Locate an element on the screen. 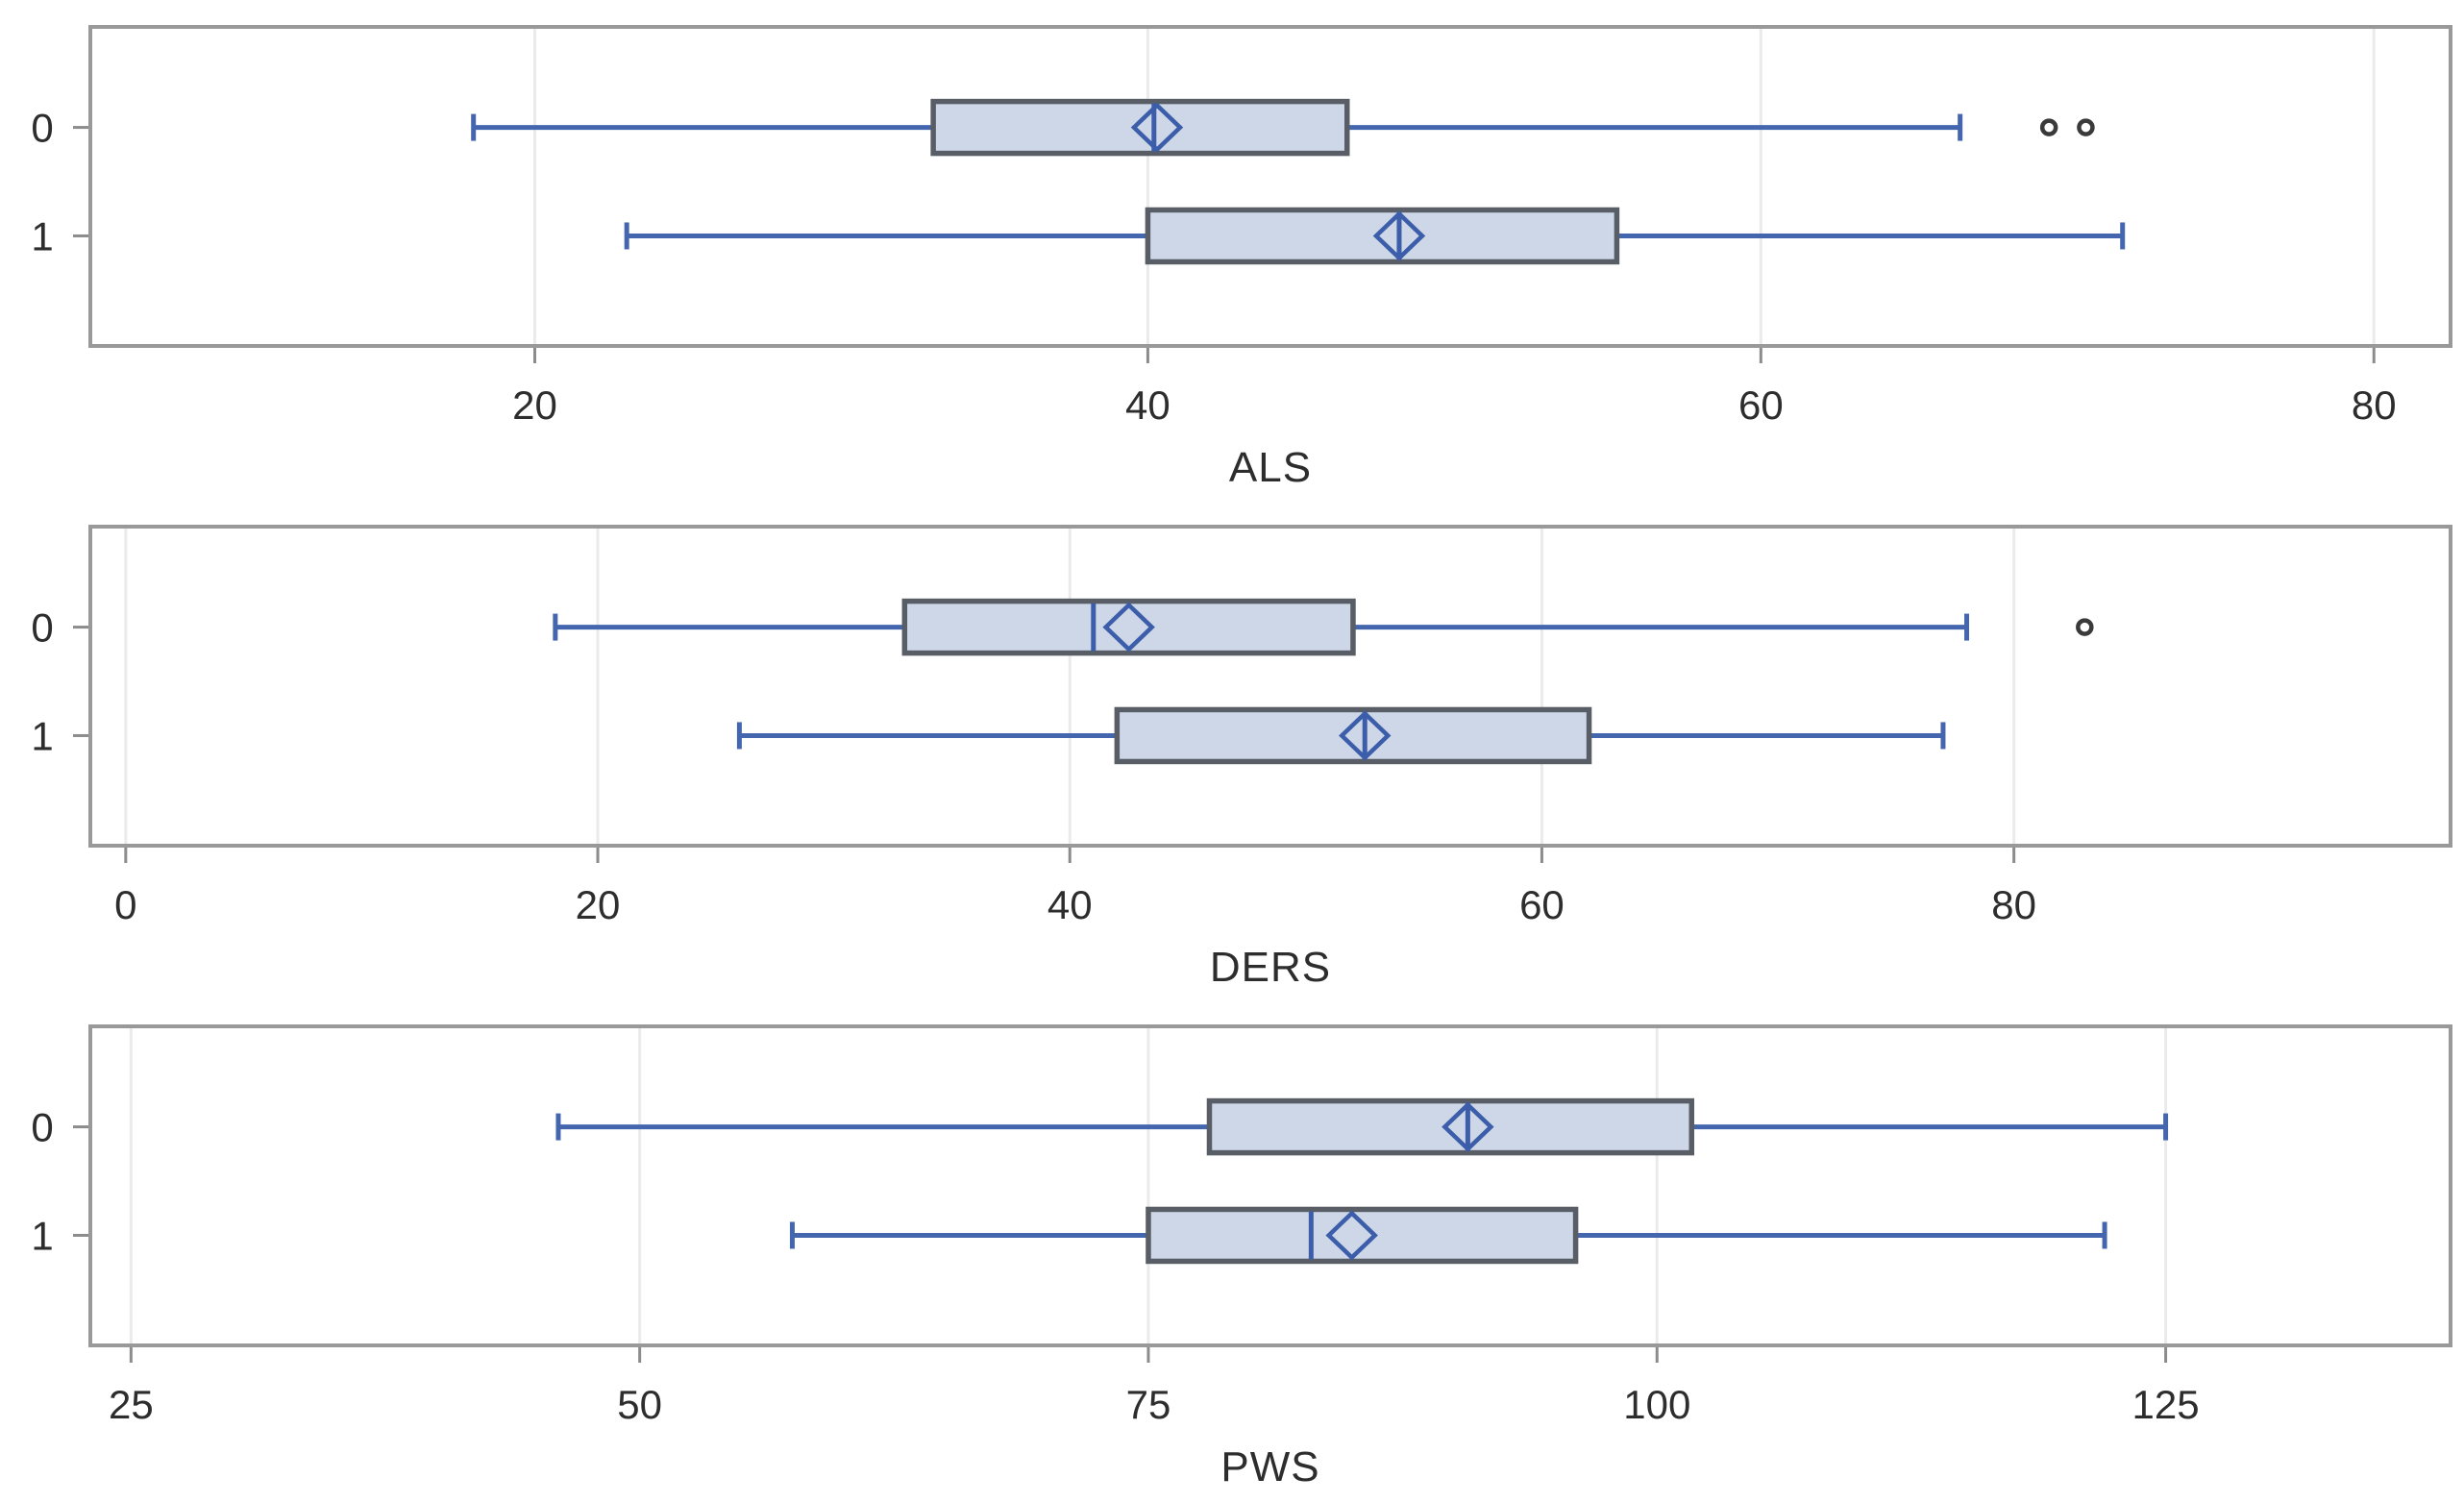 Image resolution: width=2464 pixels, height=1503 pixels. x-tick-label: 100 is located at coordinates (1656, 1404).